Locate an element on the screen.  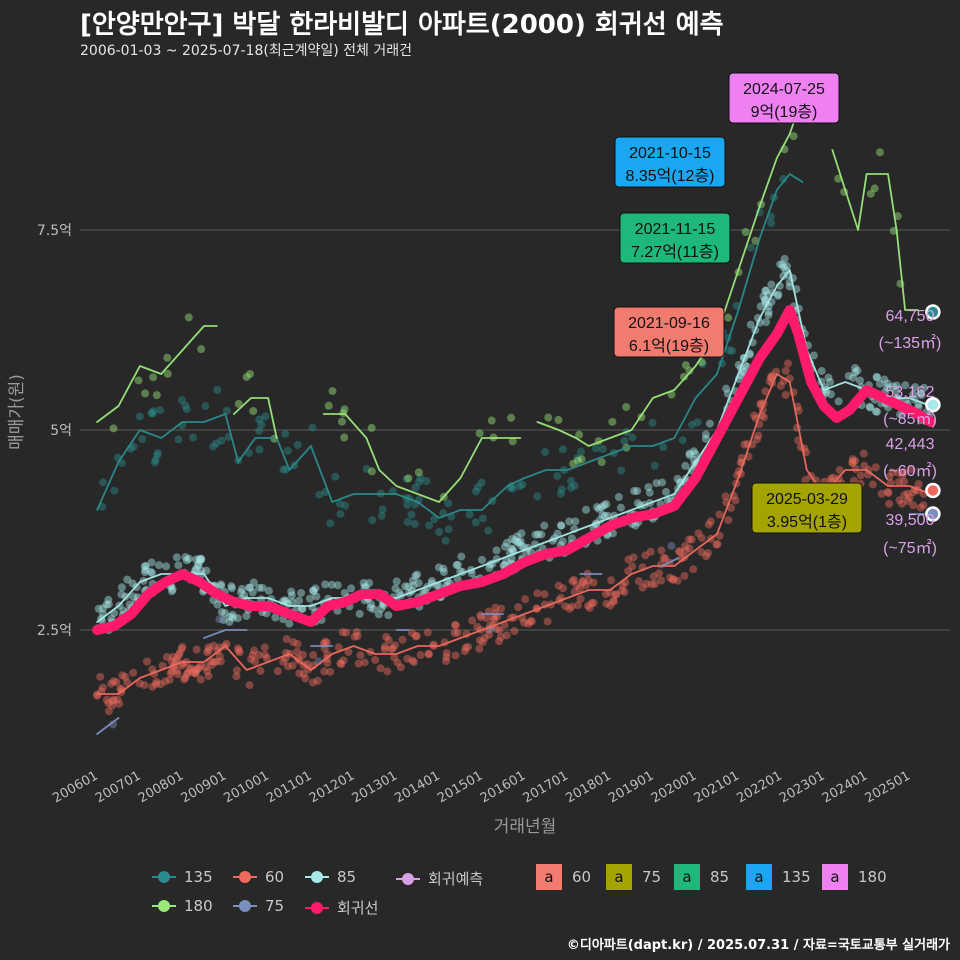
x-tick-label: 202401 is located at coordinates (845, 787).